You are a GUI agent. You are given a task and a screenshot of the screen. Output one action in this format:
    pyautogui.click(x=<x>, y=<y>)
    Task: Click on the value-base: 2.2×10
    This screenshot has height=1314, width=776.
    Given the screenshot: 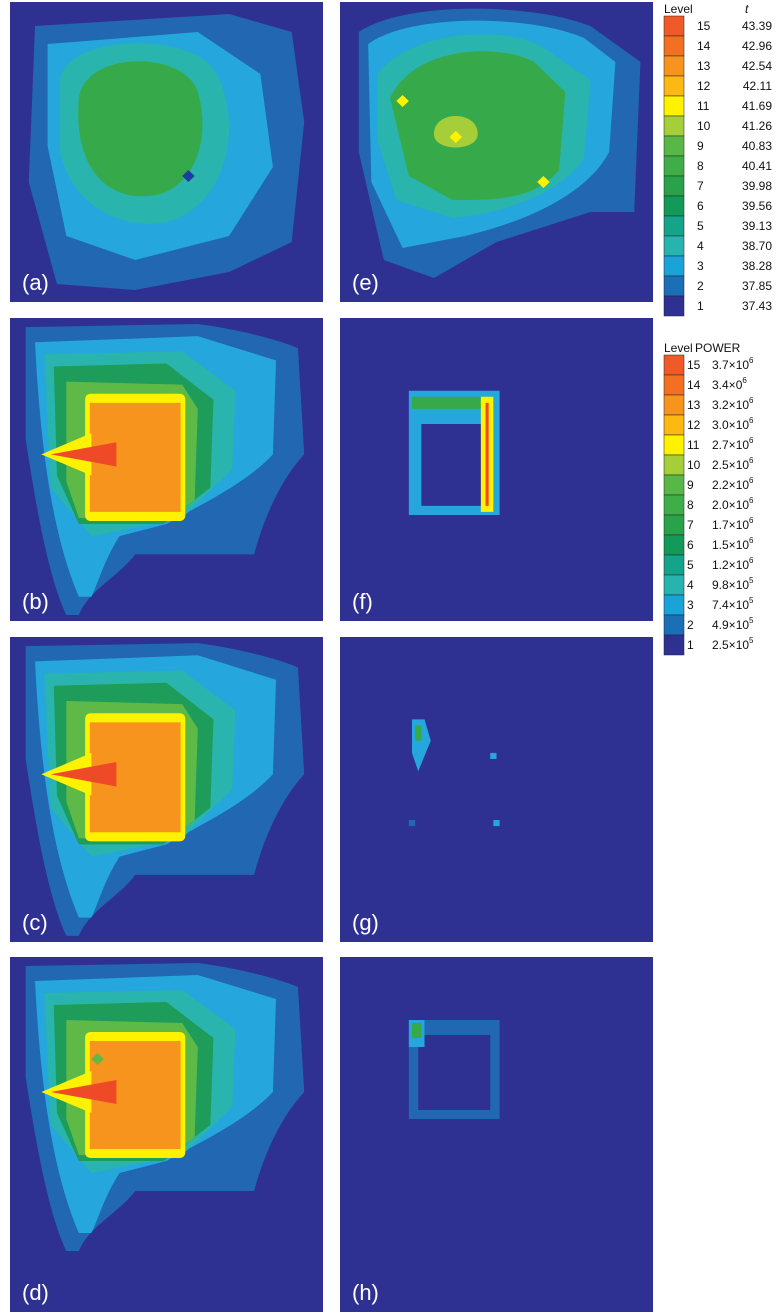 What is the action you would take?
    pyautogui.click(x=730, y=485)
    